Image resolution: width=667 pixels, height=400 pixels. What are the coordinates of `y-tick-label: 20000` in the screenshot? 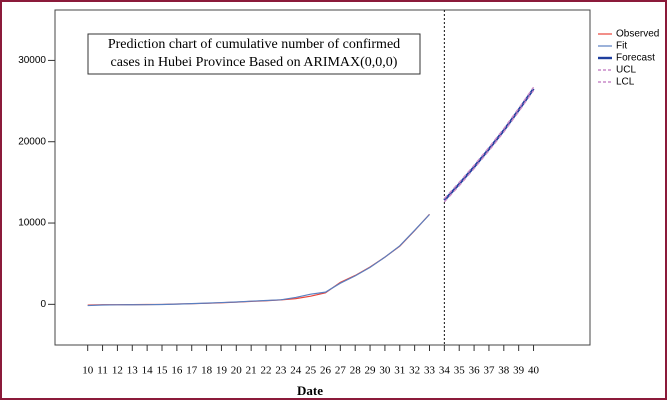 It's located at (32, 141).